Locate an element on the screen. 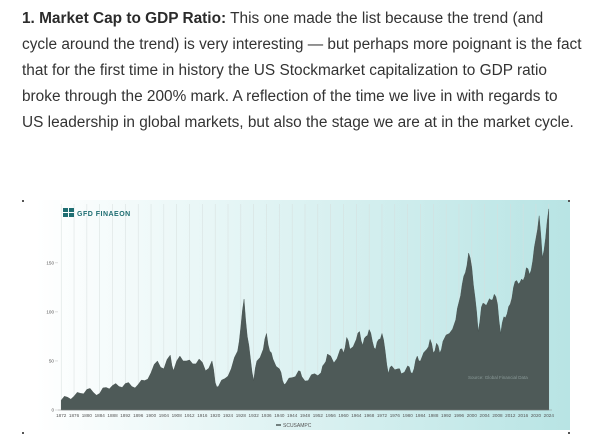 The width and height of the screenshot is (600, 443). x-tick-label: 2000 is located at coordinates (472, 415).